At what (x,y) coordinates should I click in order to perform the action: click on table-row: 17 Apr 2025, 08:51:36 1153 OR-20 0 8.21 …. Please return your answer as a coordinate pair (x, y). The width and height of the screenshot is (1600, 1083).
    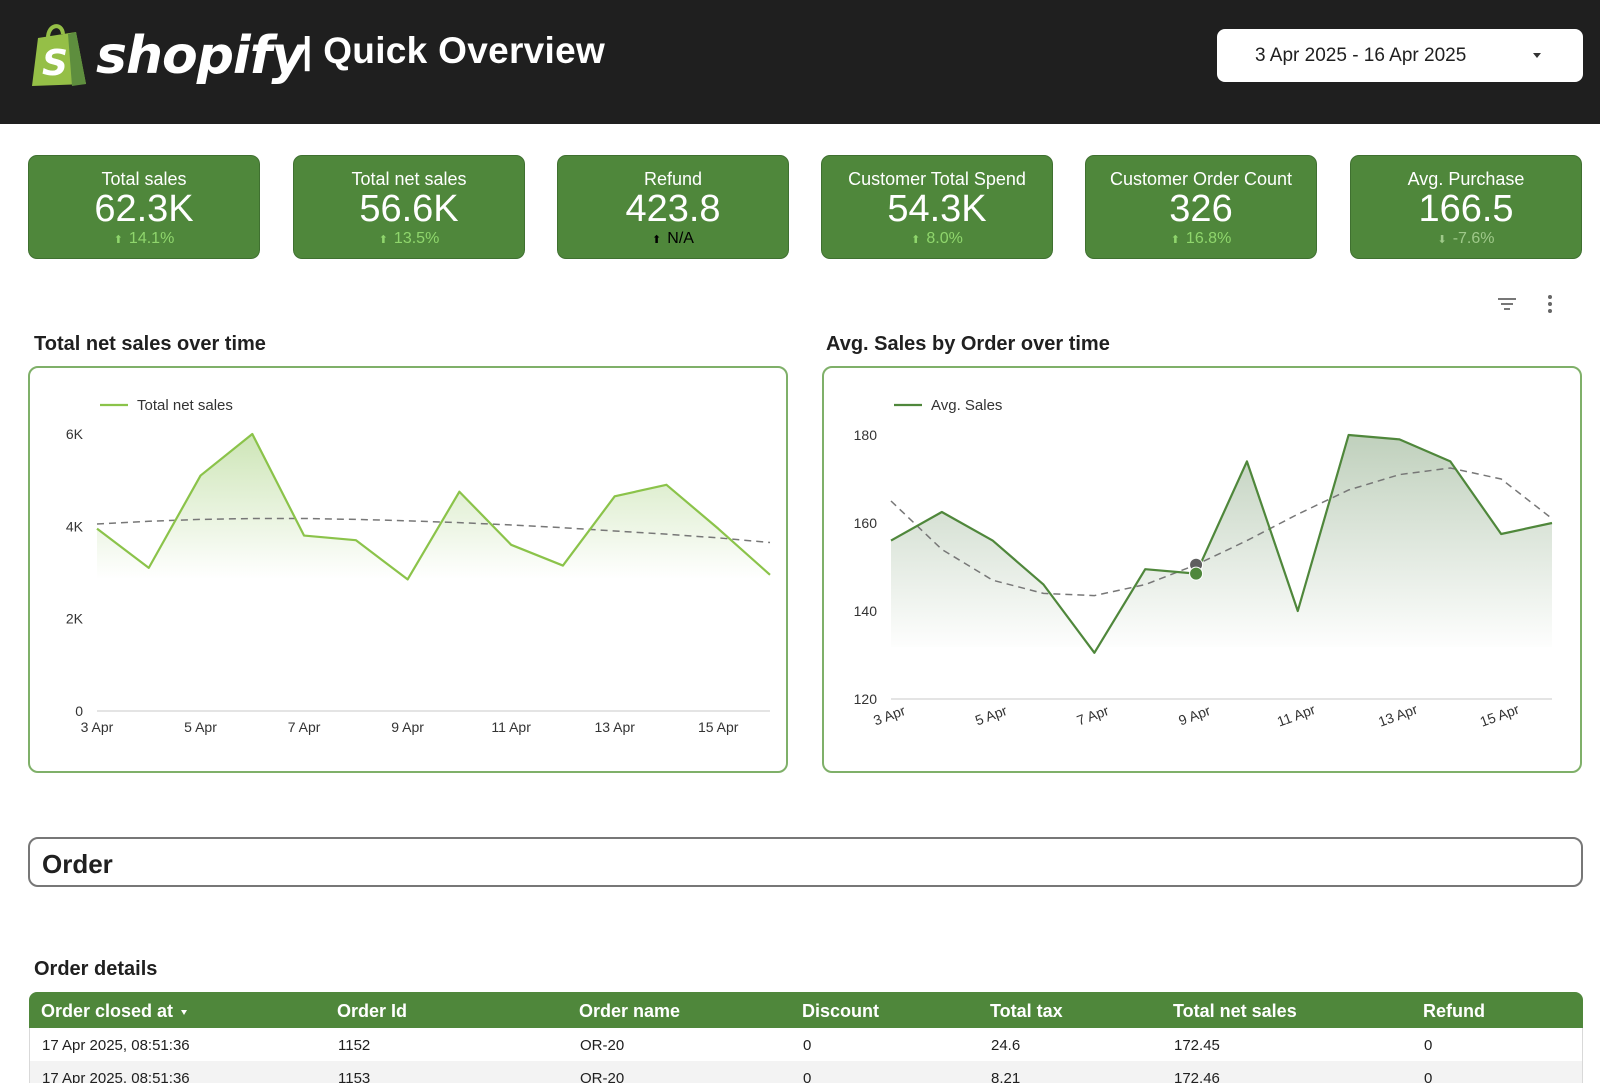
    Looking at the image, I should click on (806, 1072).